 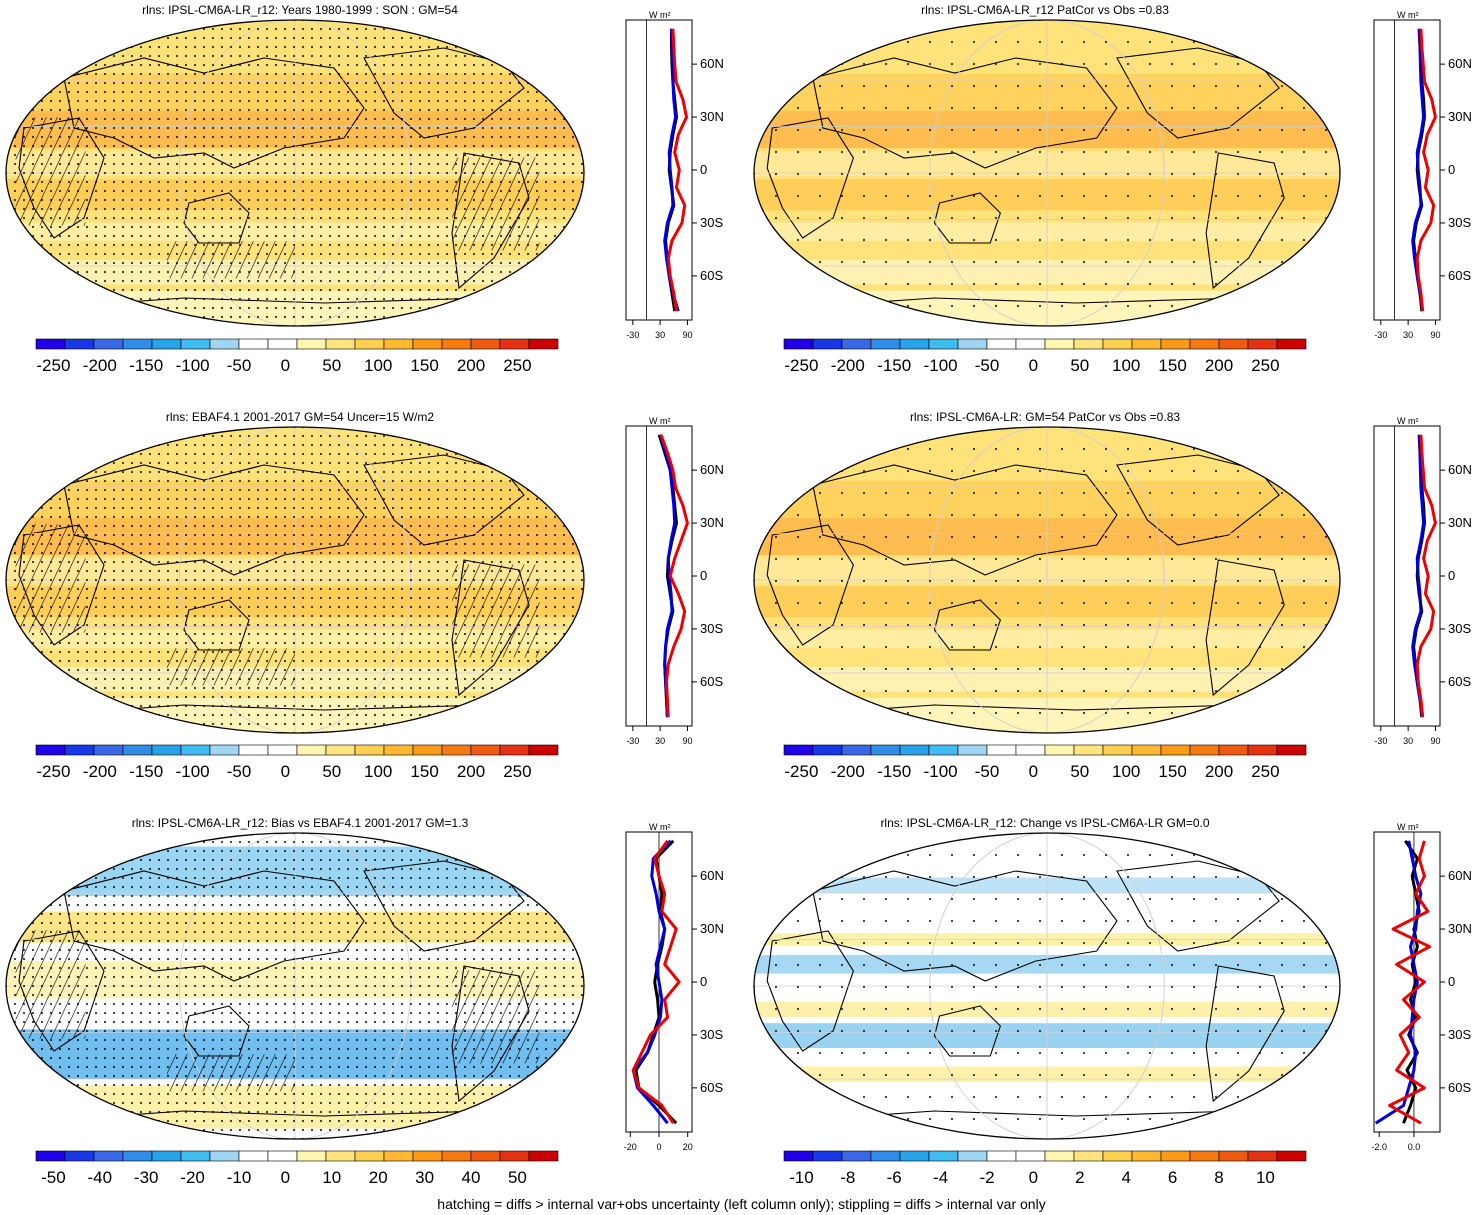 What do you see at coordinates (659, 576) in the screenshot?
I see `zonal-frame` at bounding box center [659, 576].